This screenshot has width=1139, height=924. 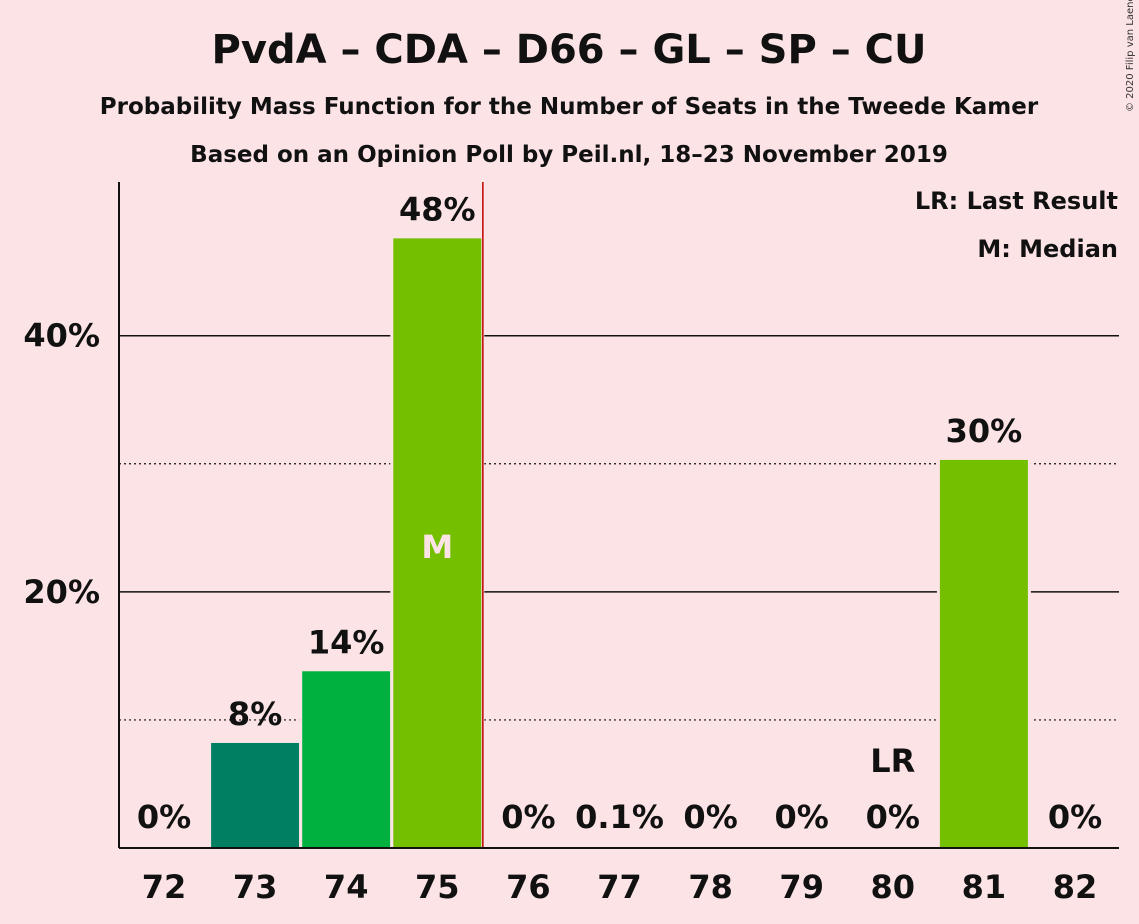 I want to click on value-label-73: 8%, so click(x=255, y=714).